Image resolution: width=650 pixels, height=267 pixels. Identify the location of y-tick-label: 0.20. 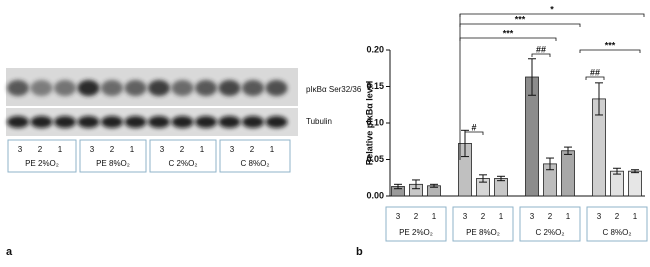
(375, 49).